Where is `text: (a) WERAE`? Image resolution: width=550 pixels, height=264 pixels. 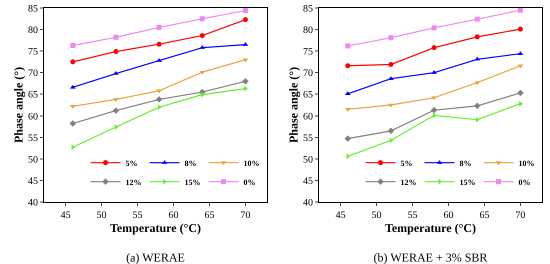
text: (a) WERAE is located at coordinates (155, 257).